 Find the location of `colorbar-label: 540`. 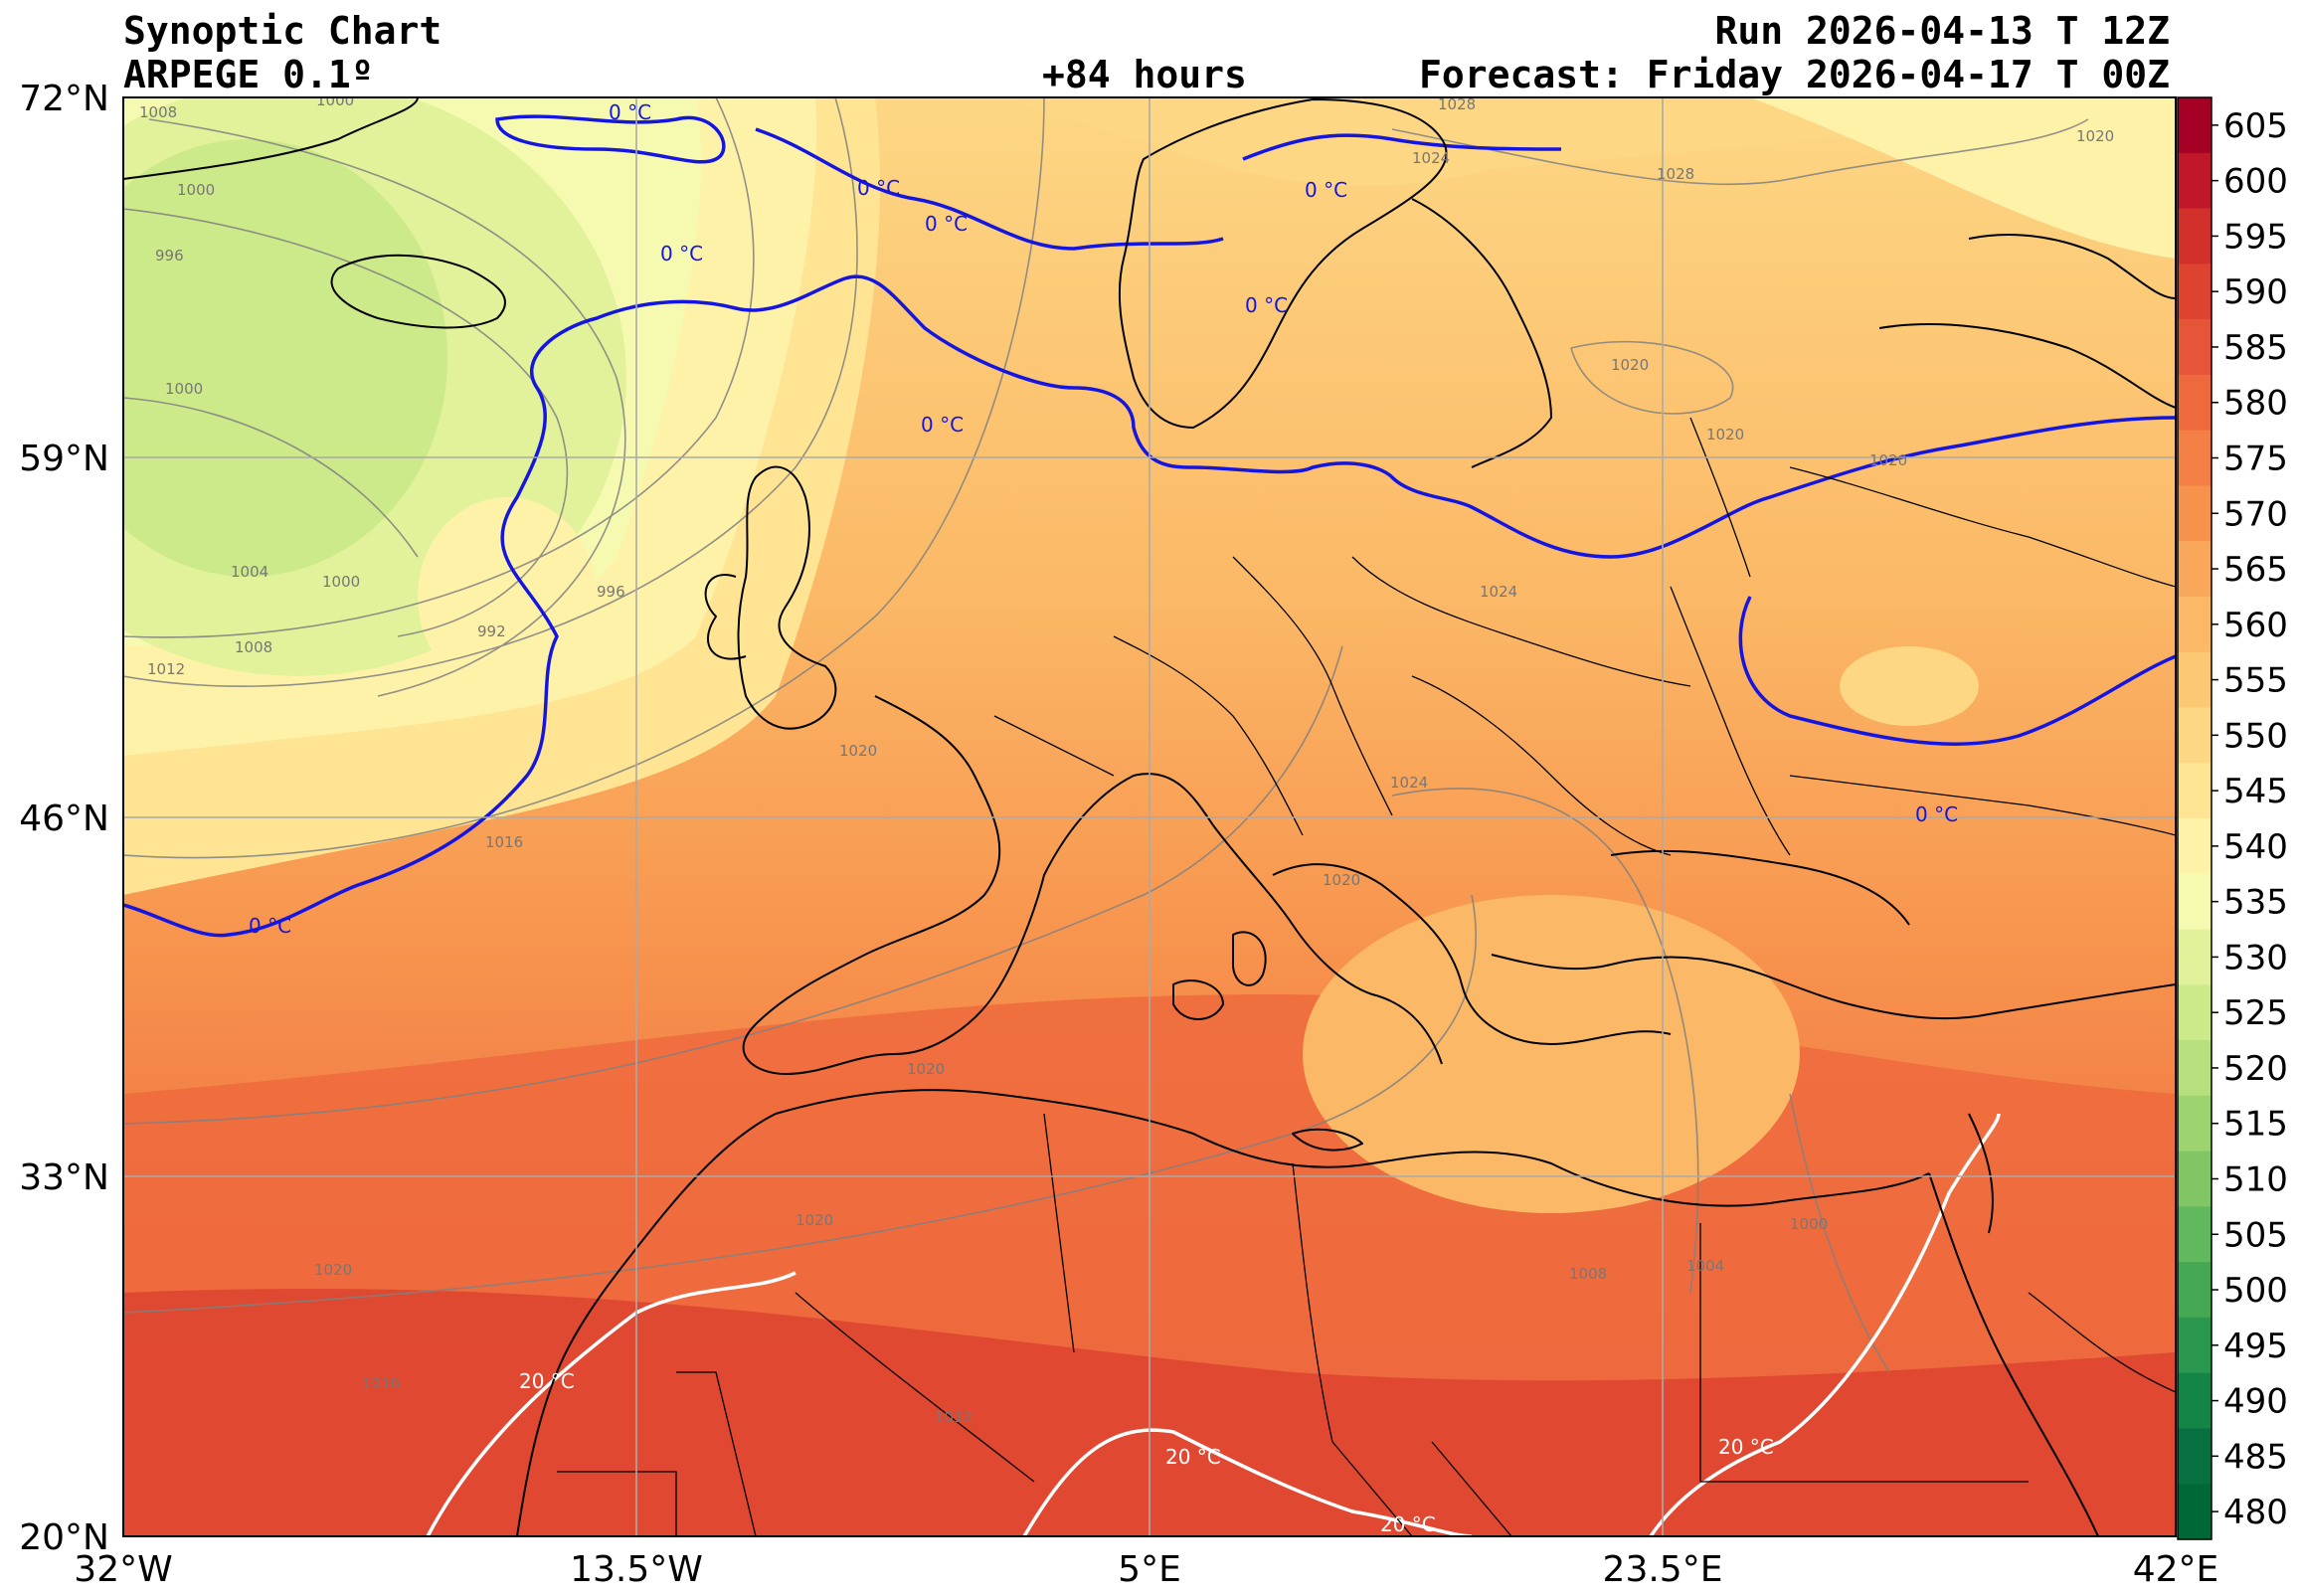

colorbar-label: 540 is located at coordinates (2255, 847).